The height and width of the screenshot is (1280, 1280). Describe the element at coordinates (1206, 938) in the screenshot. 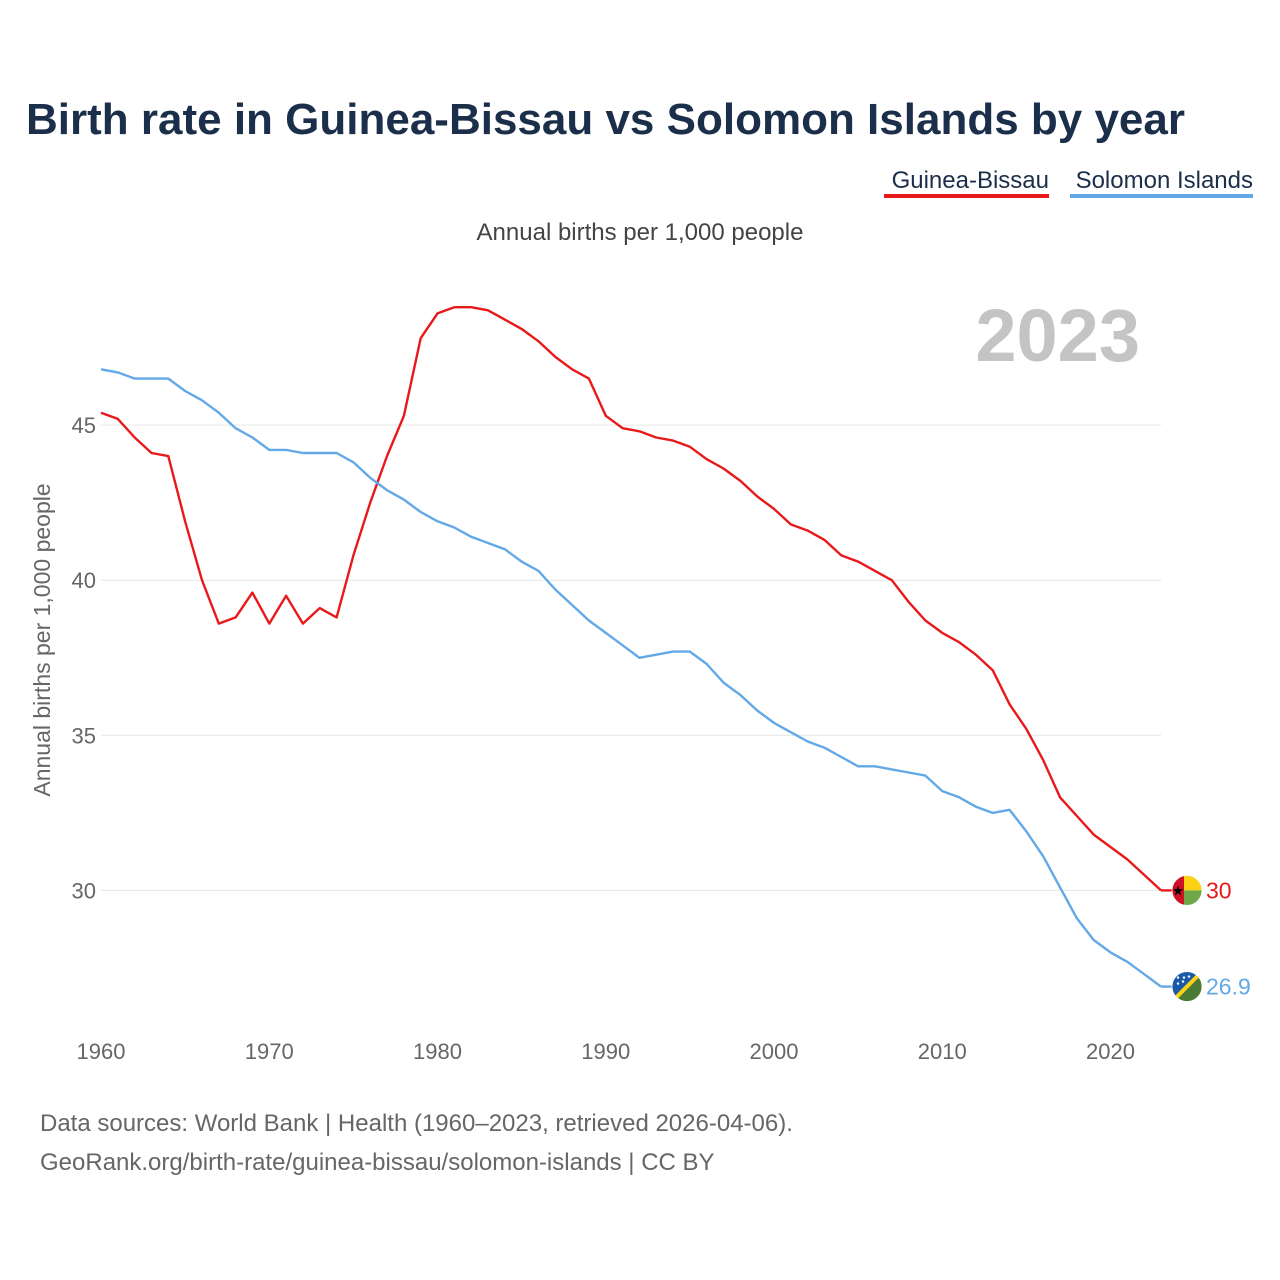

I see `series-endpoints: ★ 30 26.9` at that location.